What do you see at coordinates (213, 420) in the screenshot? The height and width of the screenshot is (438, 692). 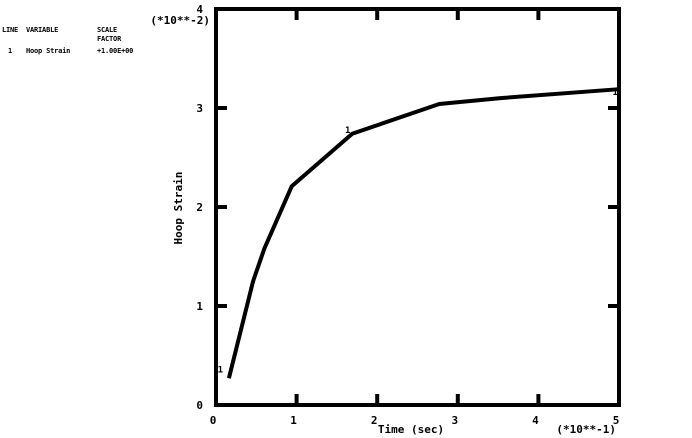 I see `x-tick-label: 0` at bounding box center [213, 420].